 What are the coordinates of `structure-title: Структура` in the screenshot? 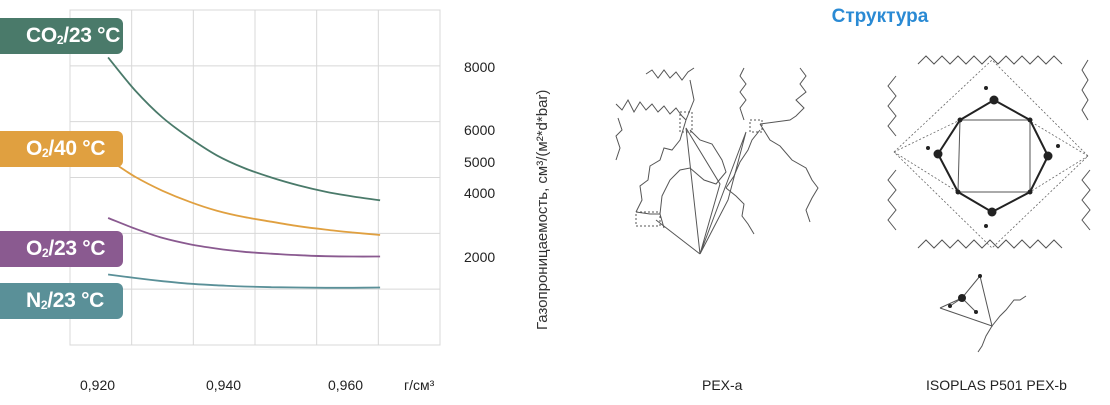 It's located at (880, 16).